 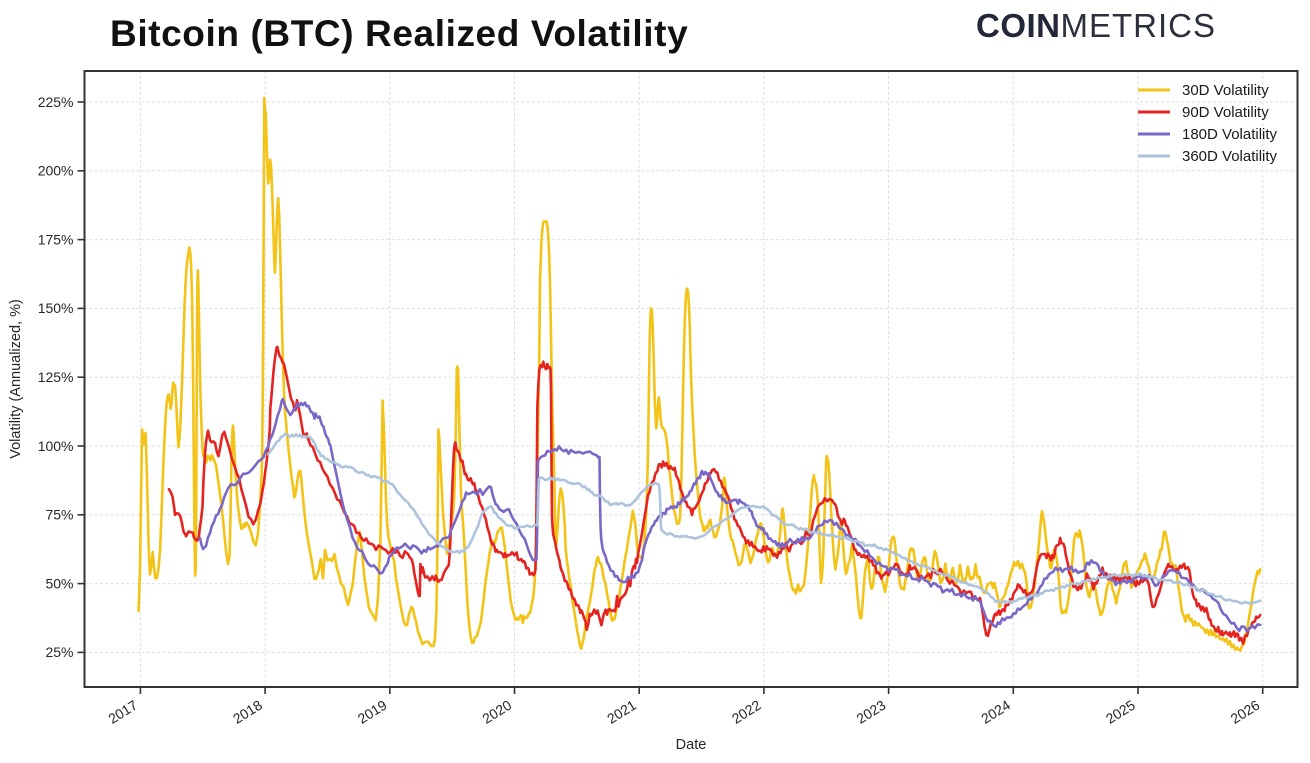 What do you see at coordinates (1230, 156) in the screenshot?
I see `svg-text: 360D Volatility` at bounding box center [1230, 156].